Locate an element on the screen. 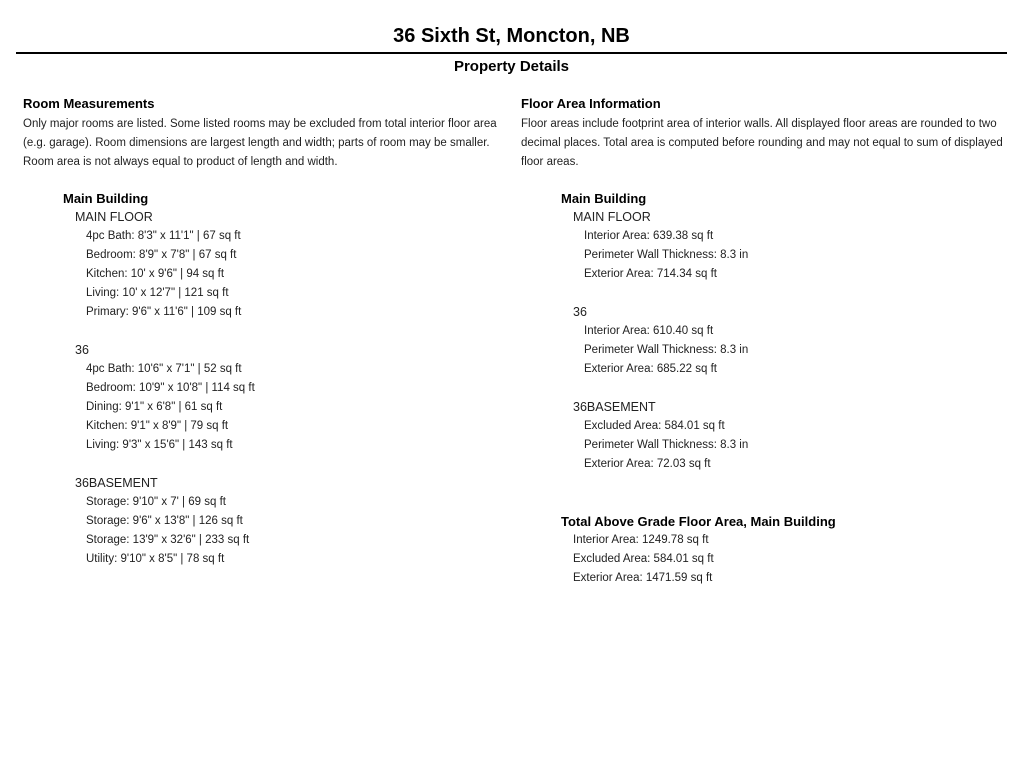  room-measurement-line: 4pc Bath: 8'3" x 11'1" | 67 sq ft is located at coordinates (163, 236).